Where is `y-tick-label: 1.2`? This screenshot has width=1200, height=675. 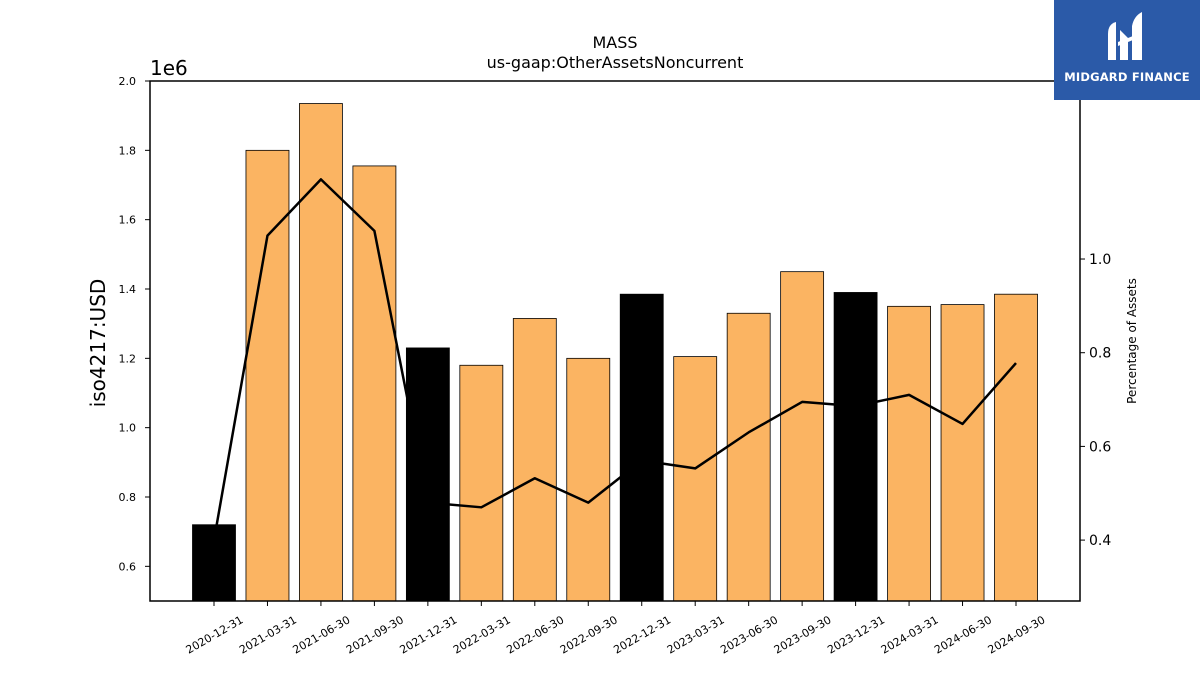
y-tick-label: 1.2 is located at coordinates (128, 358).